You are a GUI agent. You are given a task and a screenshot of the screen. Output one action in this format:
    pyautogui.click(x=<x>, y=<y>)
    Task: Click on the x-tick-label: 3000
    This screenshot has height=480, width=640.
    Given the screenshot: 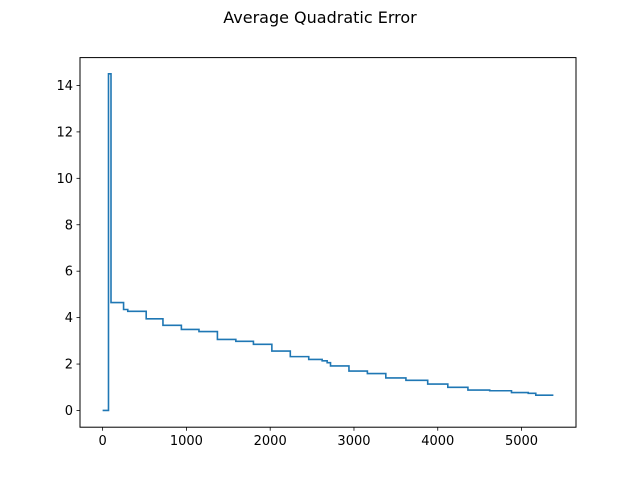 What is the action you would take?
    pyautogui.click(x=353, y=441)
    